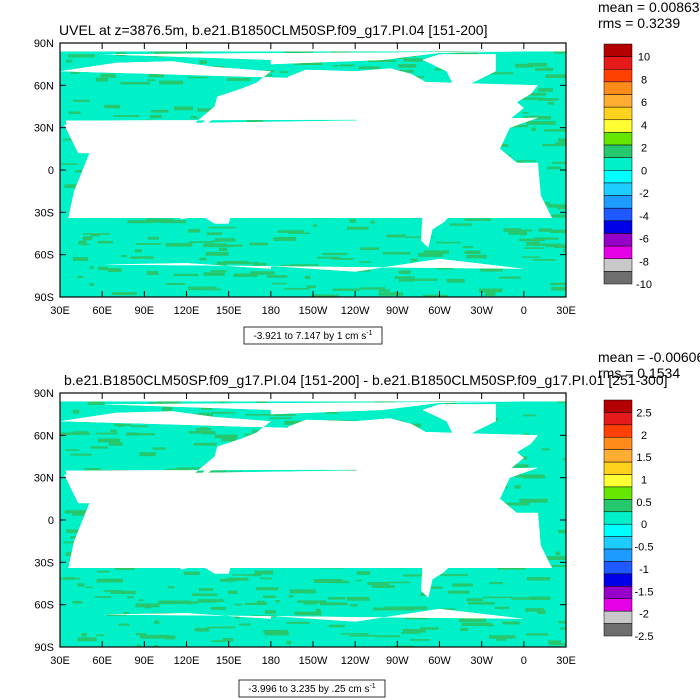  I want to click on colorbar-label: -1, so click(644, 570).